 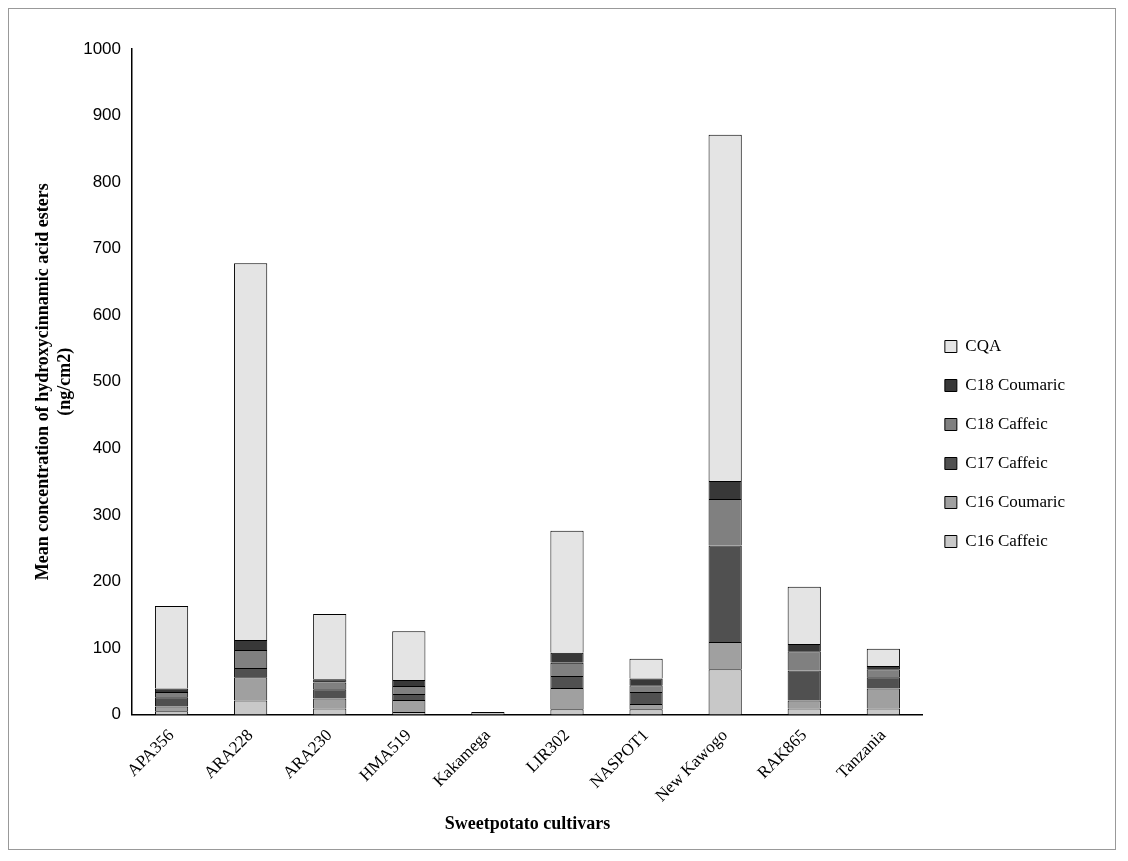 I want to click on y-tick-label: 800, so click(x=107, y=181).